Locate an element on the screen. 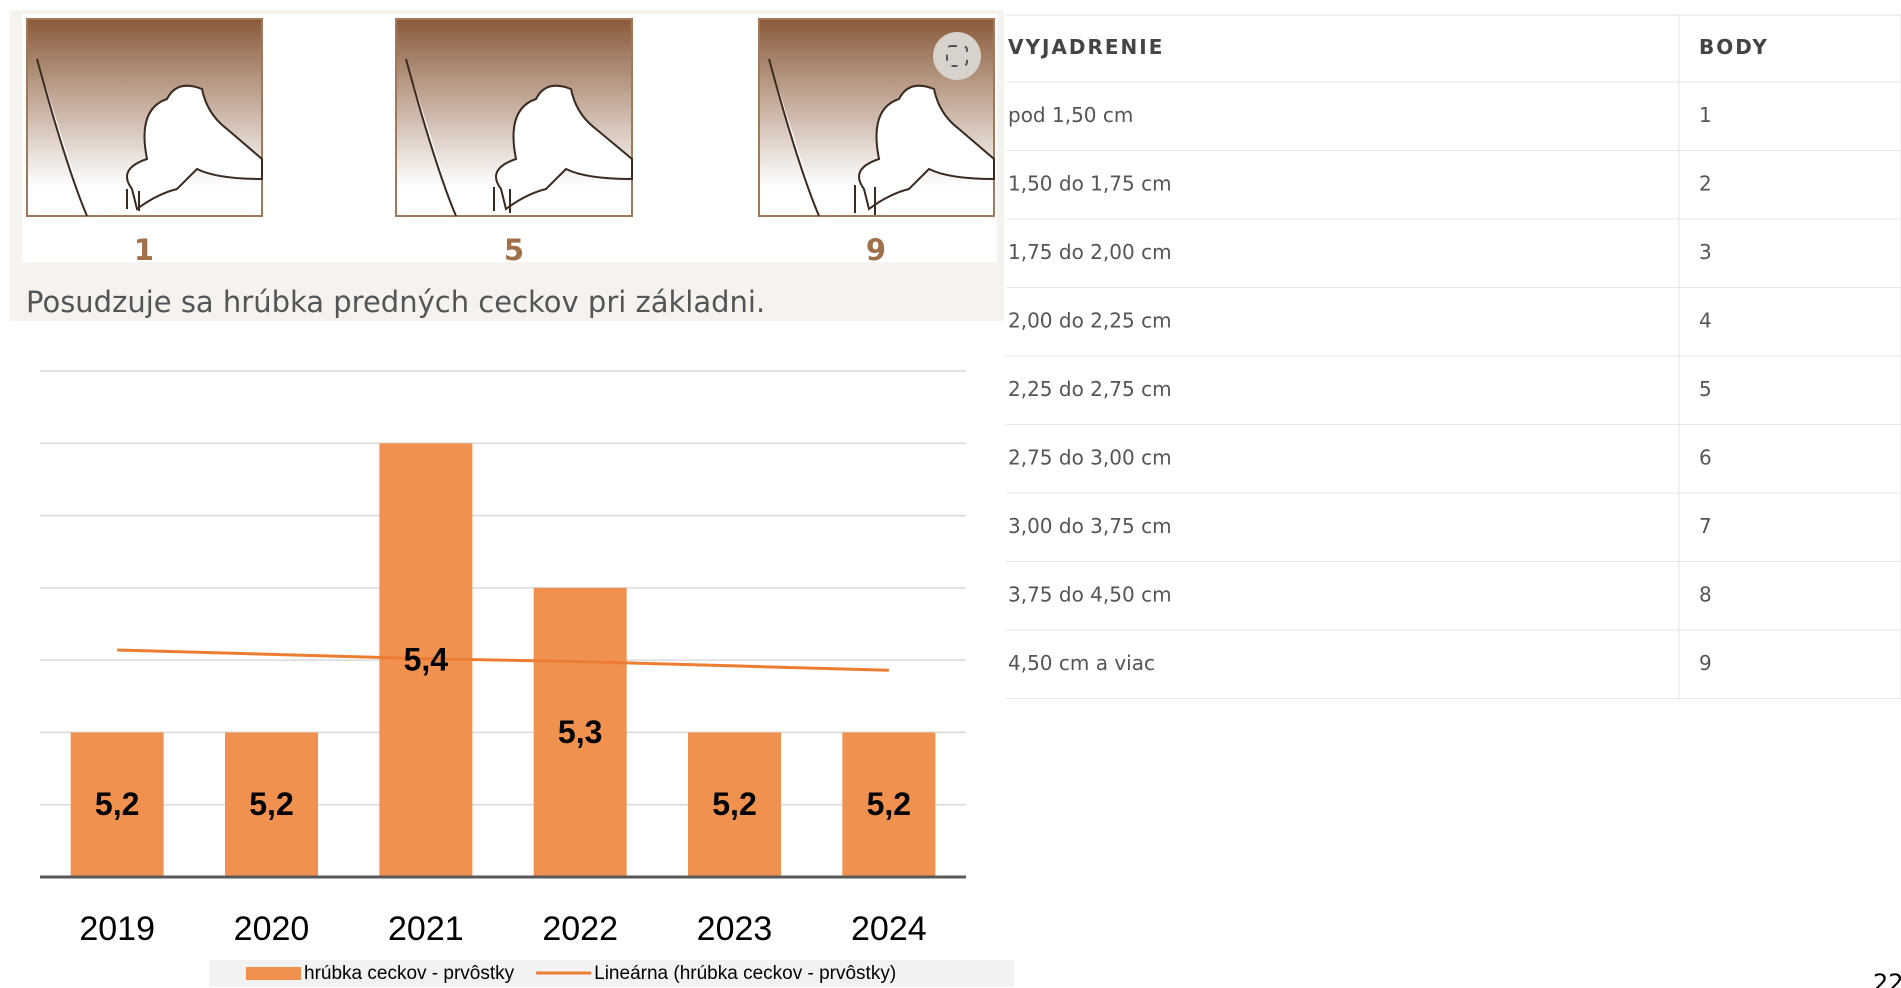 This screenshot has width=1901, height=988. legend-swatch is located at coordinates (273, 973).